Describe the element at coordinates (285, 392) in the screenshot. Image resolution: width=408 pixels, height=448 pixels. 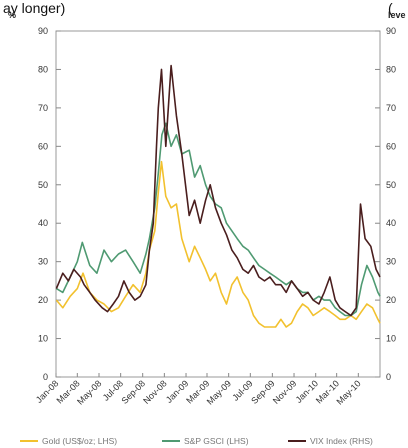
I see `x-tick-label: Nov-09` at that location.